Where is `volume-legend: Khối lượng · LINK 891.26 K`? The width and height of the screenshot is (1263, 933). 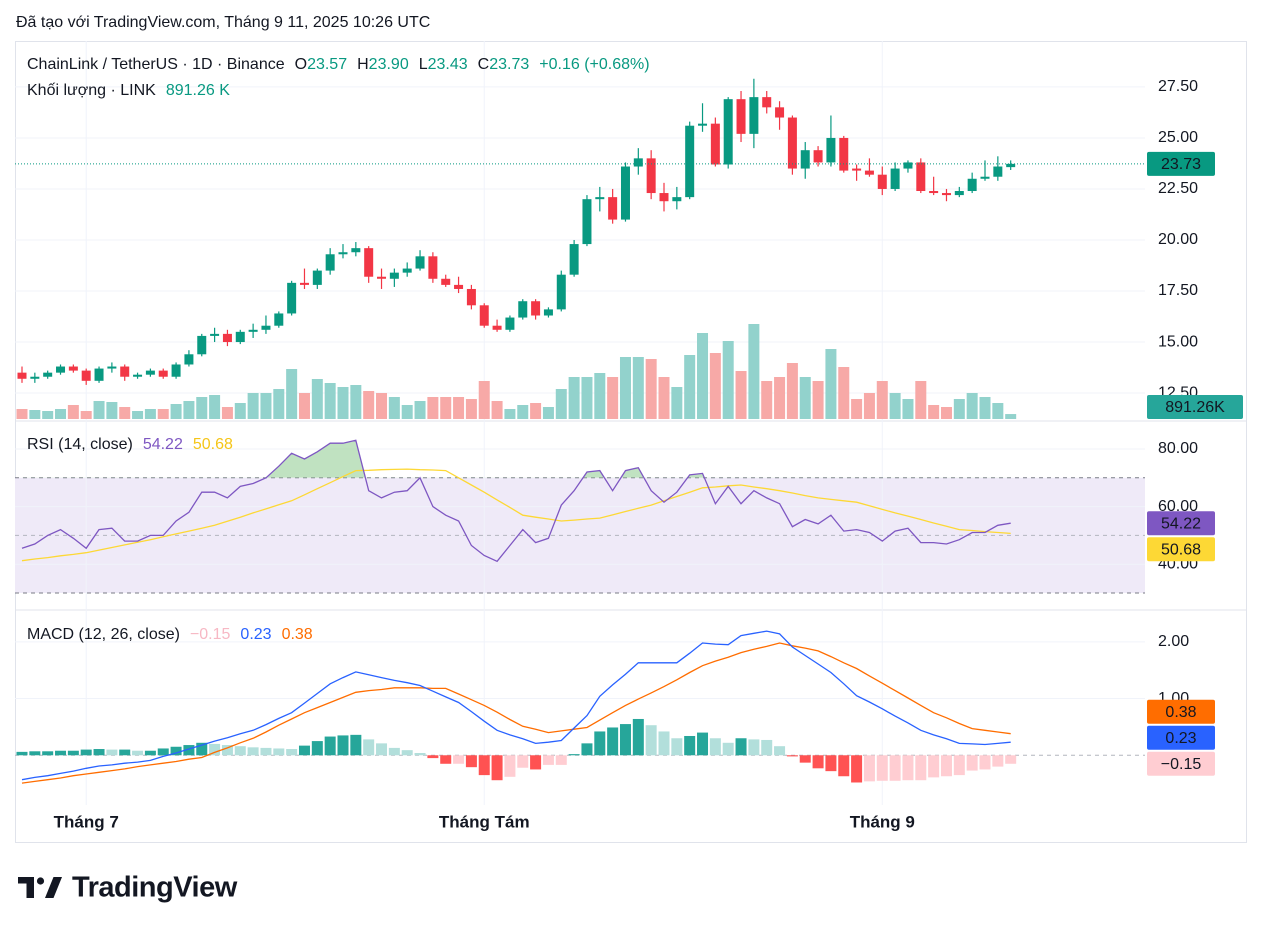 volume-legend: Khối lượng · LINK 891.26 K is located at coordinates (128, 90).